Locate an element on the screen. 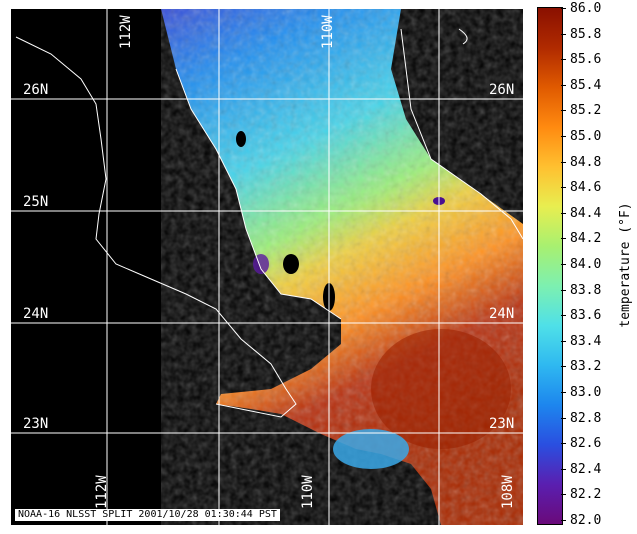 The width and height of the screenshot is (637, 534). colorbar-tick-label: 84.6 is located at coordinates (586, 188).